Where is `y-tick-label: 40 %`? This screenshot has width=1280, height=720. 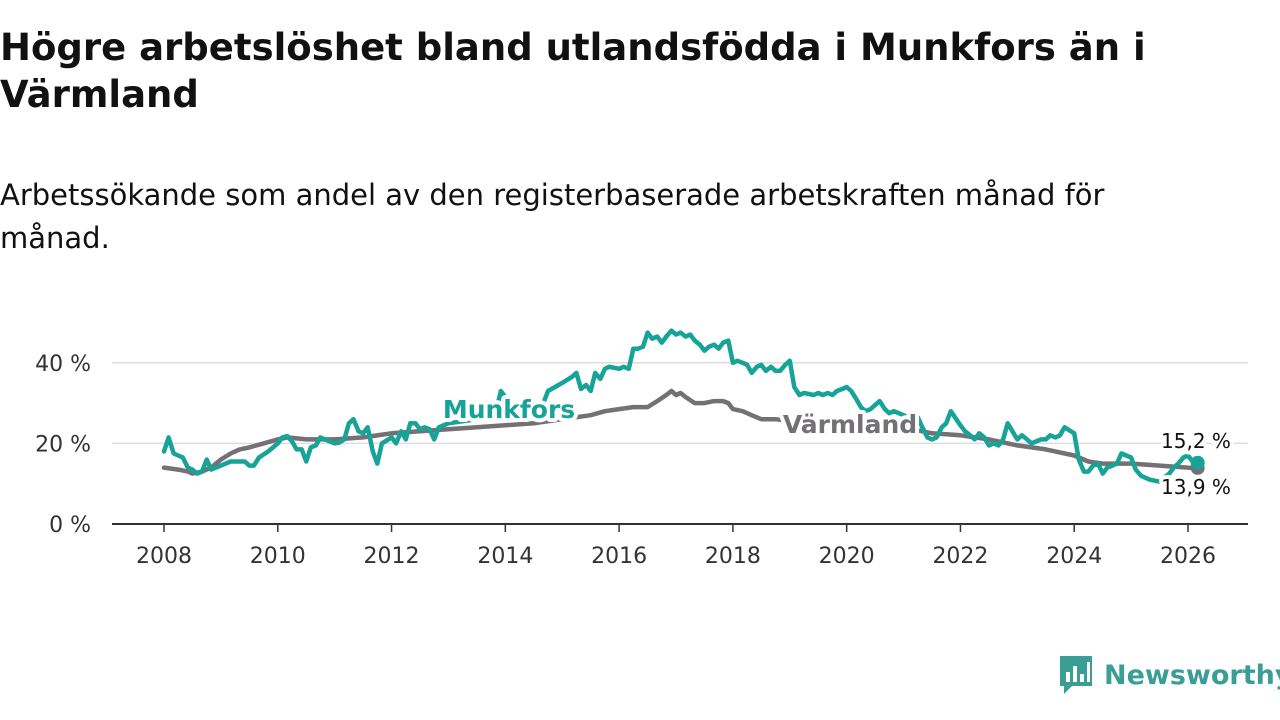 y-tick-label: 40 % is located at coordinates (63, 364).